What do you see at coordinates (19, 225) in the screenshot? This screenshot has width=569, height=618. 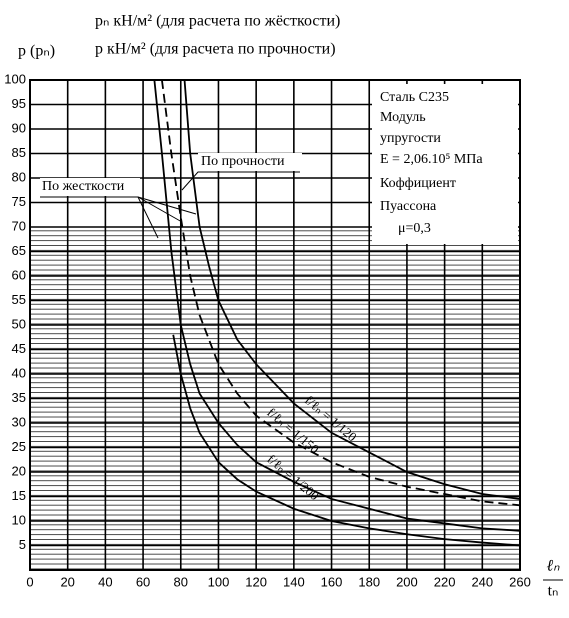 I see `y-tick-label: 70` at bounding box center [19, 225].